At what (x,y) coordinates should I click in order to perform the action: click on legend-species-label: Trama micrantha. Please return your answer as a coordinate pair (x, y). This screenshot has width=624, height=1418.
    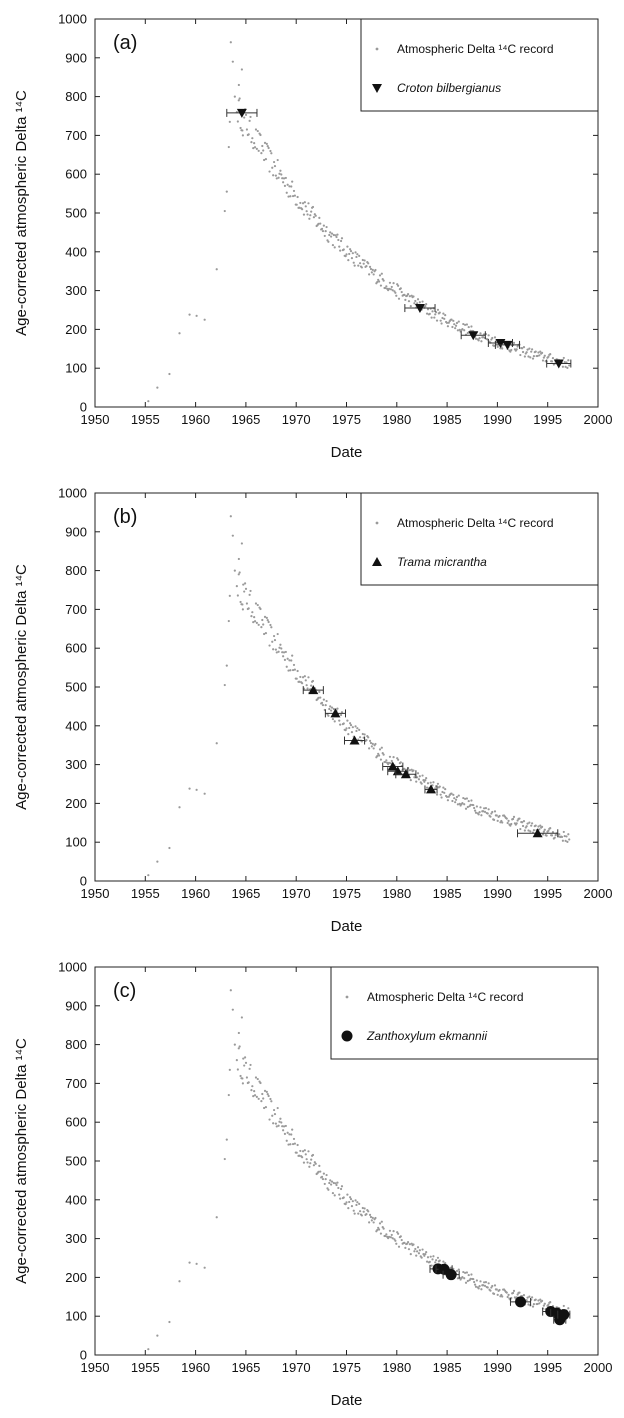
    Looking at the image, I should click on (442, 562).